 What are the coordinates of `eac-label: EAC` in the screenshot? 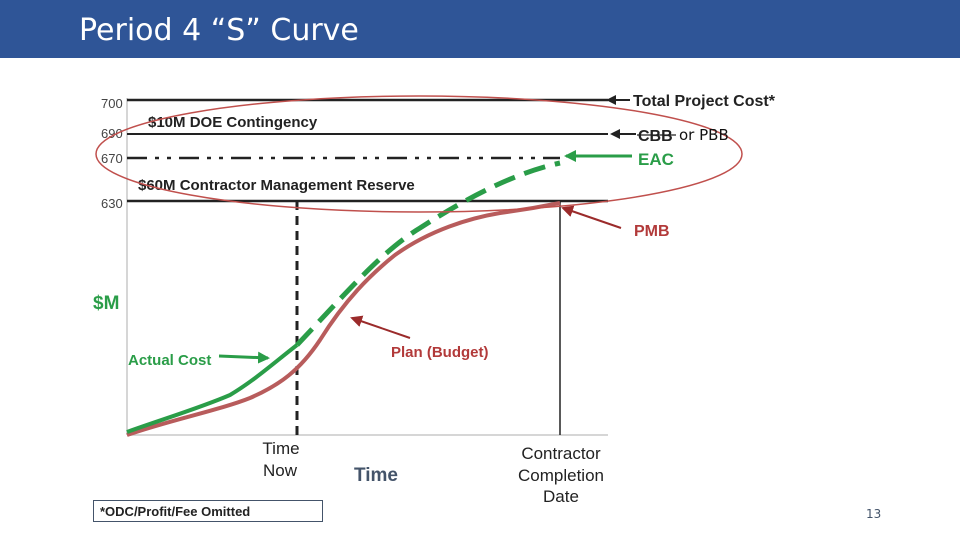 It's located at (656, 159).